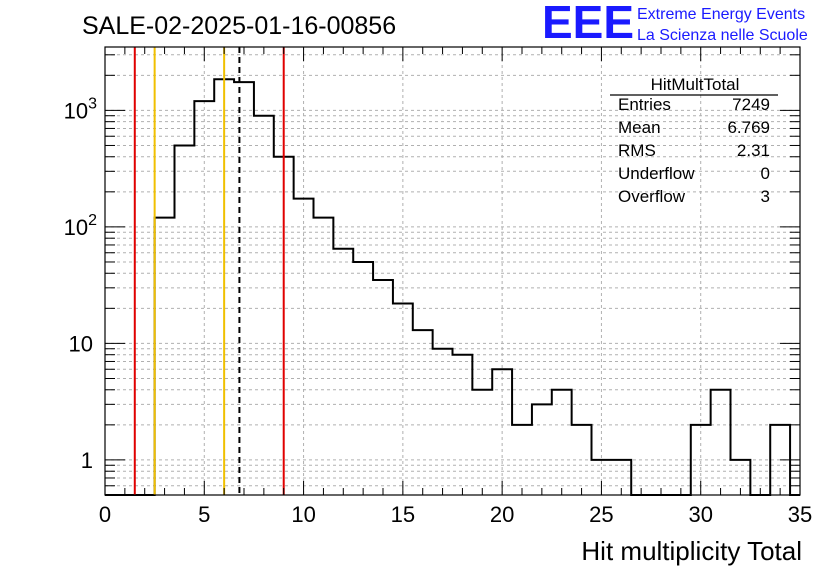  I want to click on x-tick-label: 0, so click(105, 514).